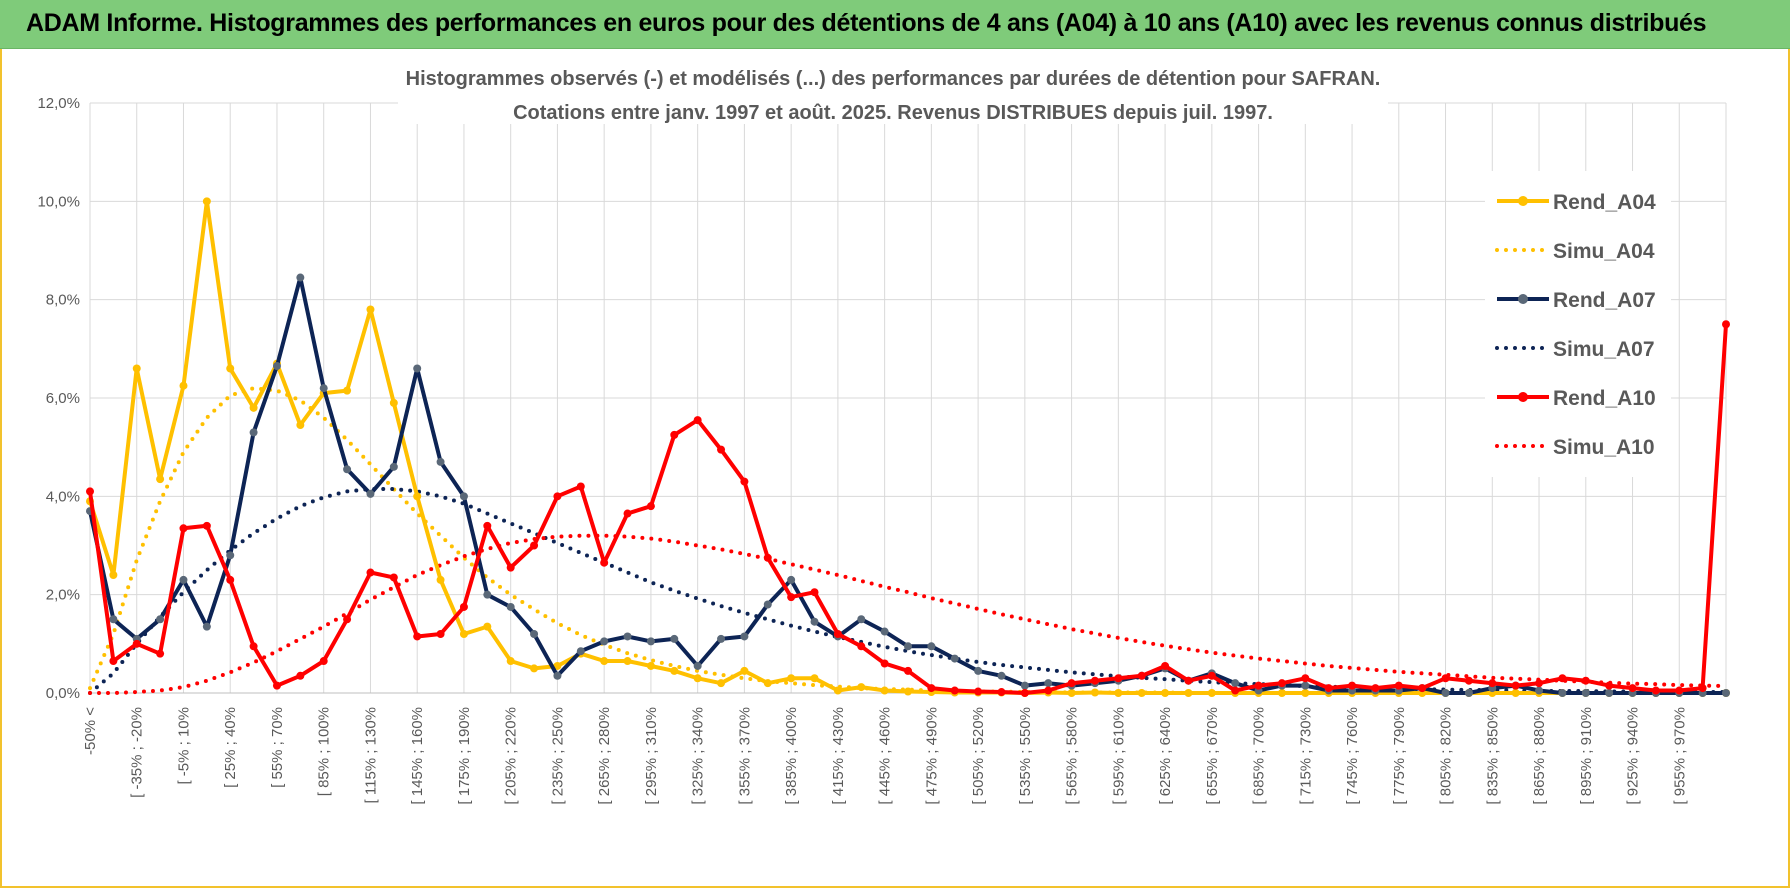 The height and width of the screenshot is (888, 1790). What do you see at coordinates (464, 756) in the screenshot?
I see `x-tick-label: [ 175% ; 190%` at bounding box center [464, 756].